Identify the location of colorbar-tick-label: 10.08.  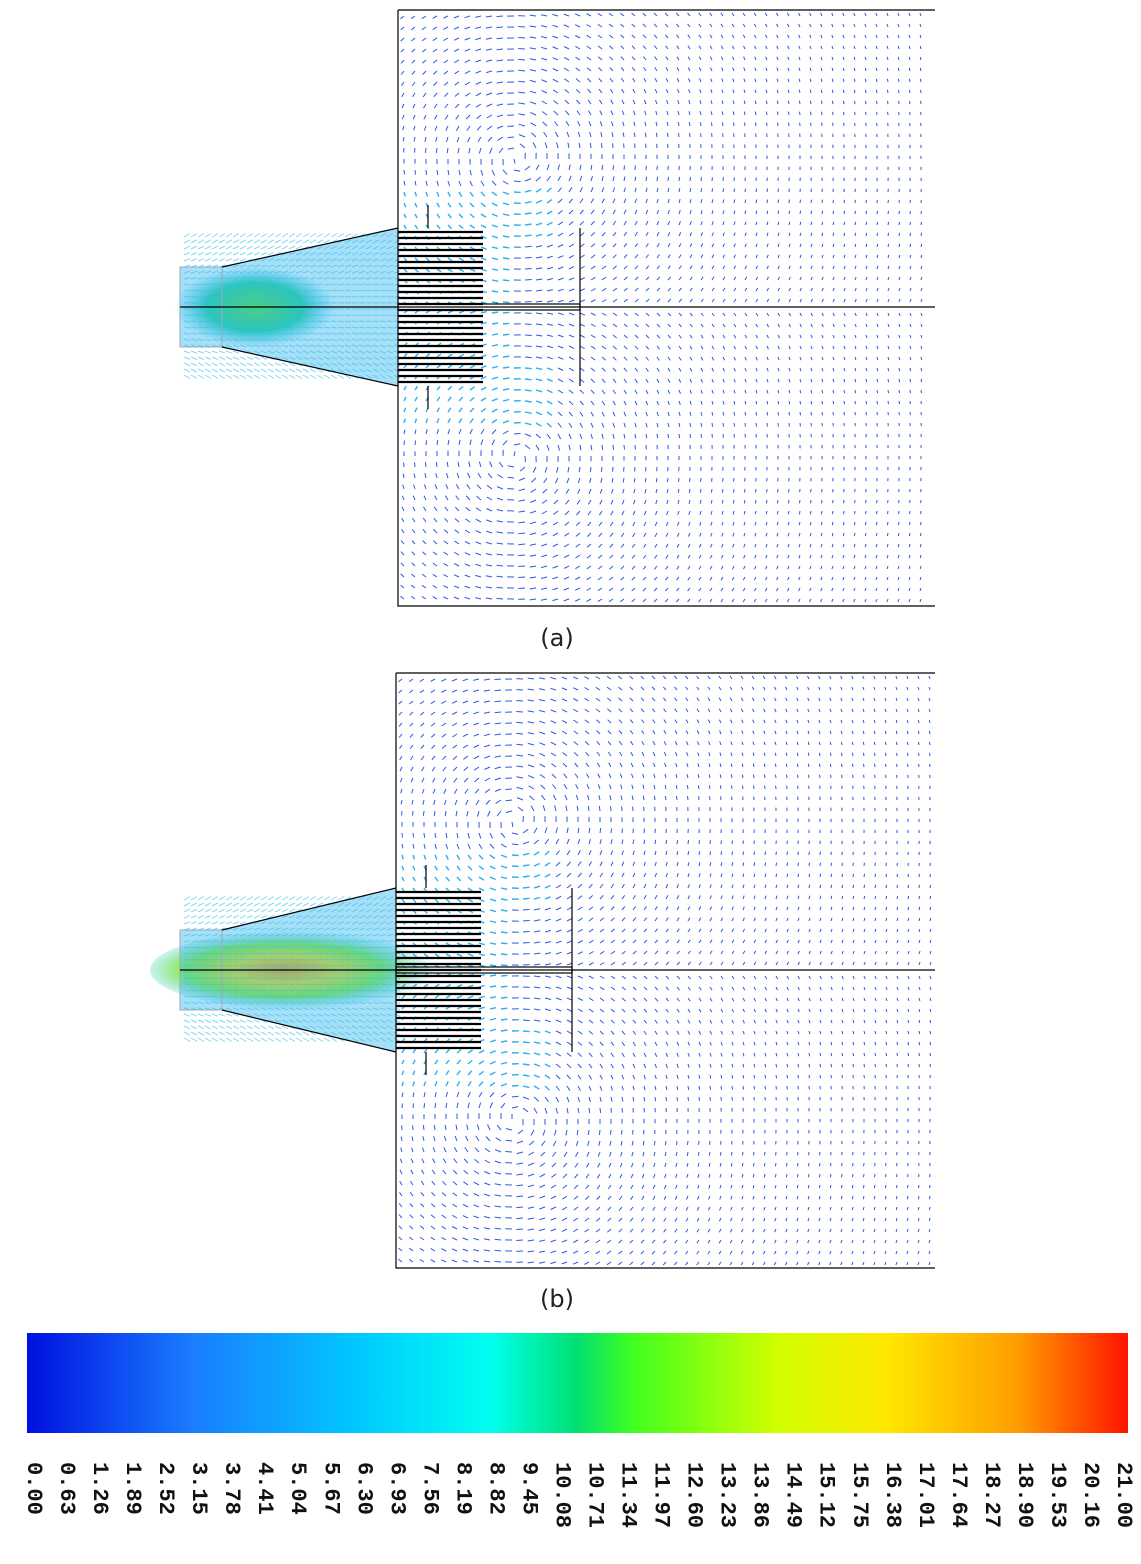
(562, 1495).